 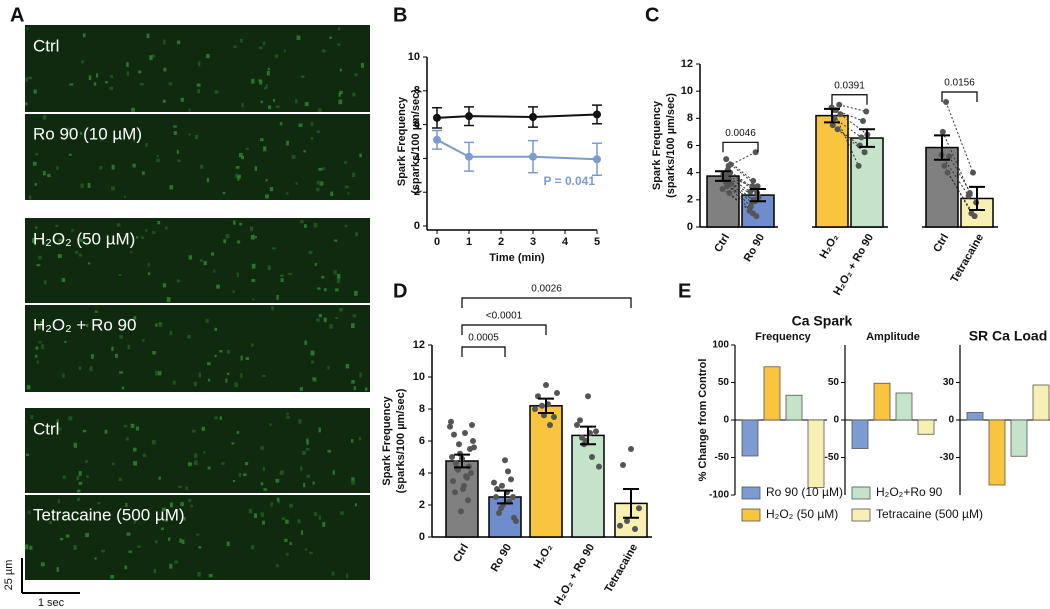 I want to click on x-tick-label: Ctrl, so click(x=722, y=243).